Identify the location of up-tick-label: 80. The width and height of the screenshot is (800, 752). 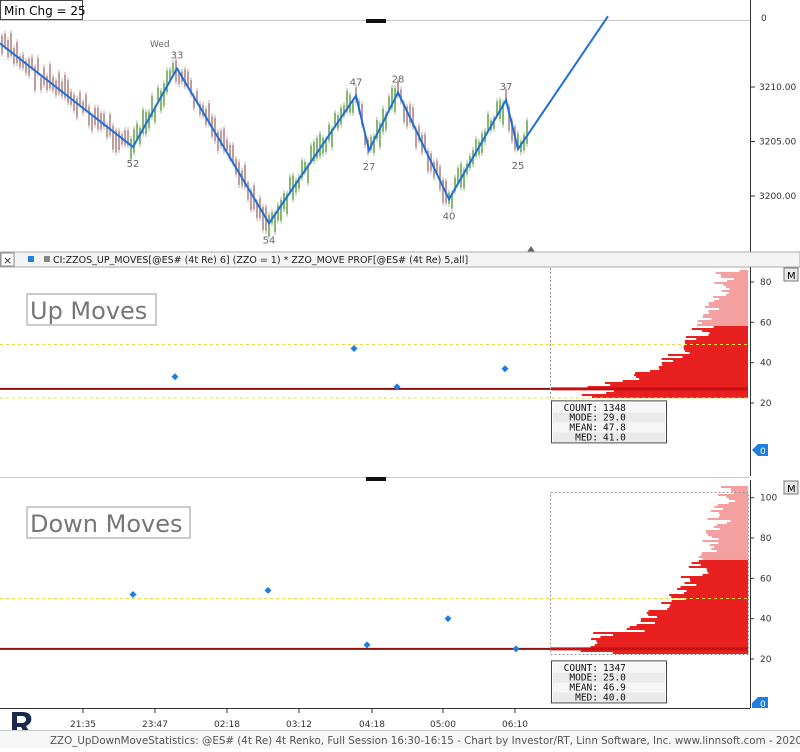
(766, 283).